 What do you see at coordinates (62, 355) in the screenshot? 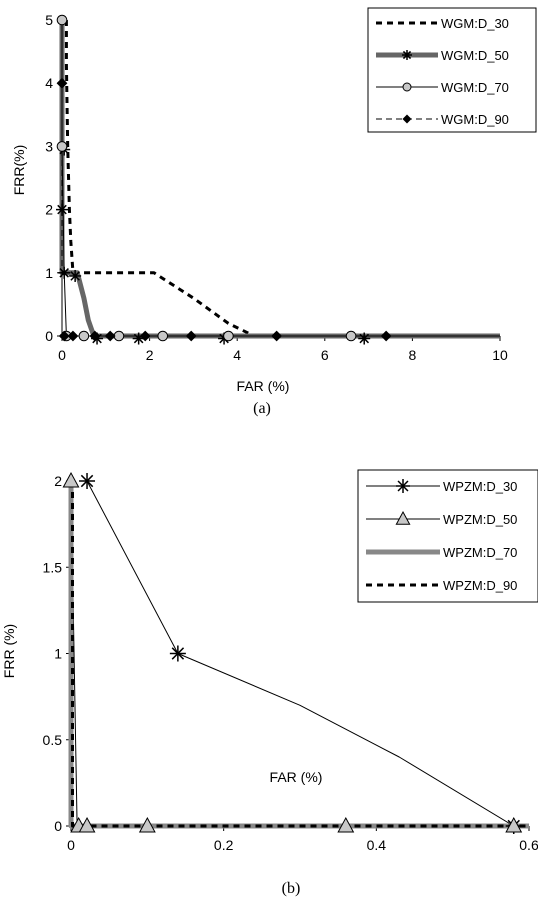
I see `x-tick-label-a-0: 0` at bounding box center [62, 355].